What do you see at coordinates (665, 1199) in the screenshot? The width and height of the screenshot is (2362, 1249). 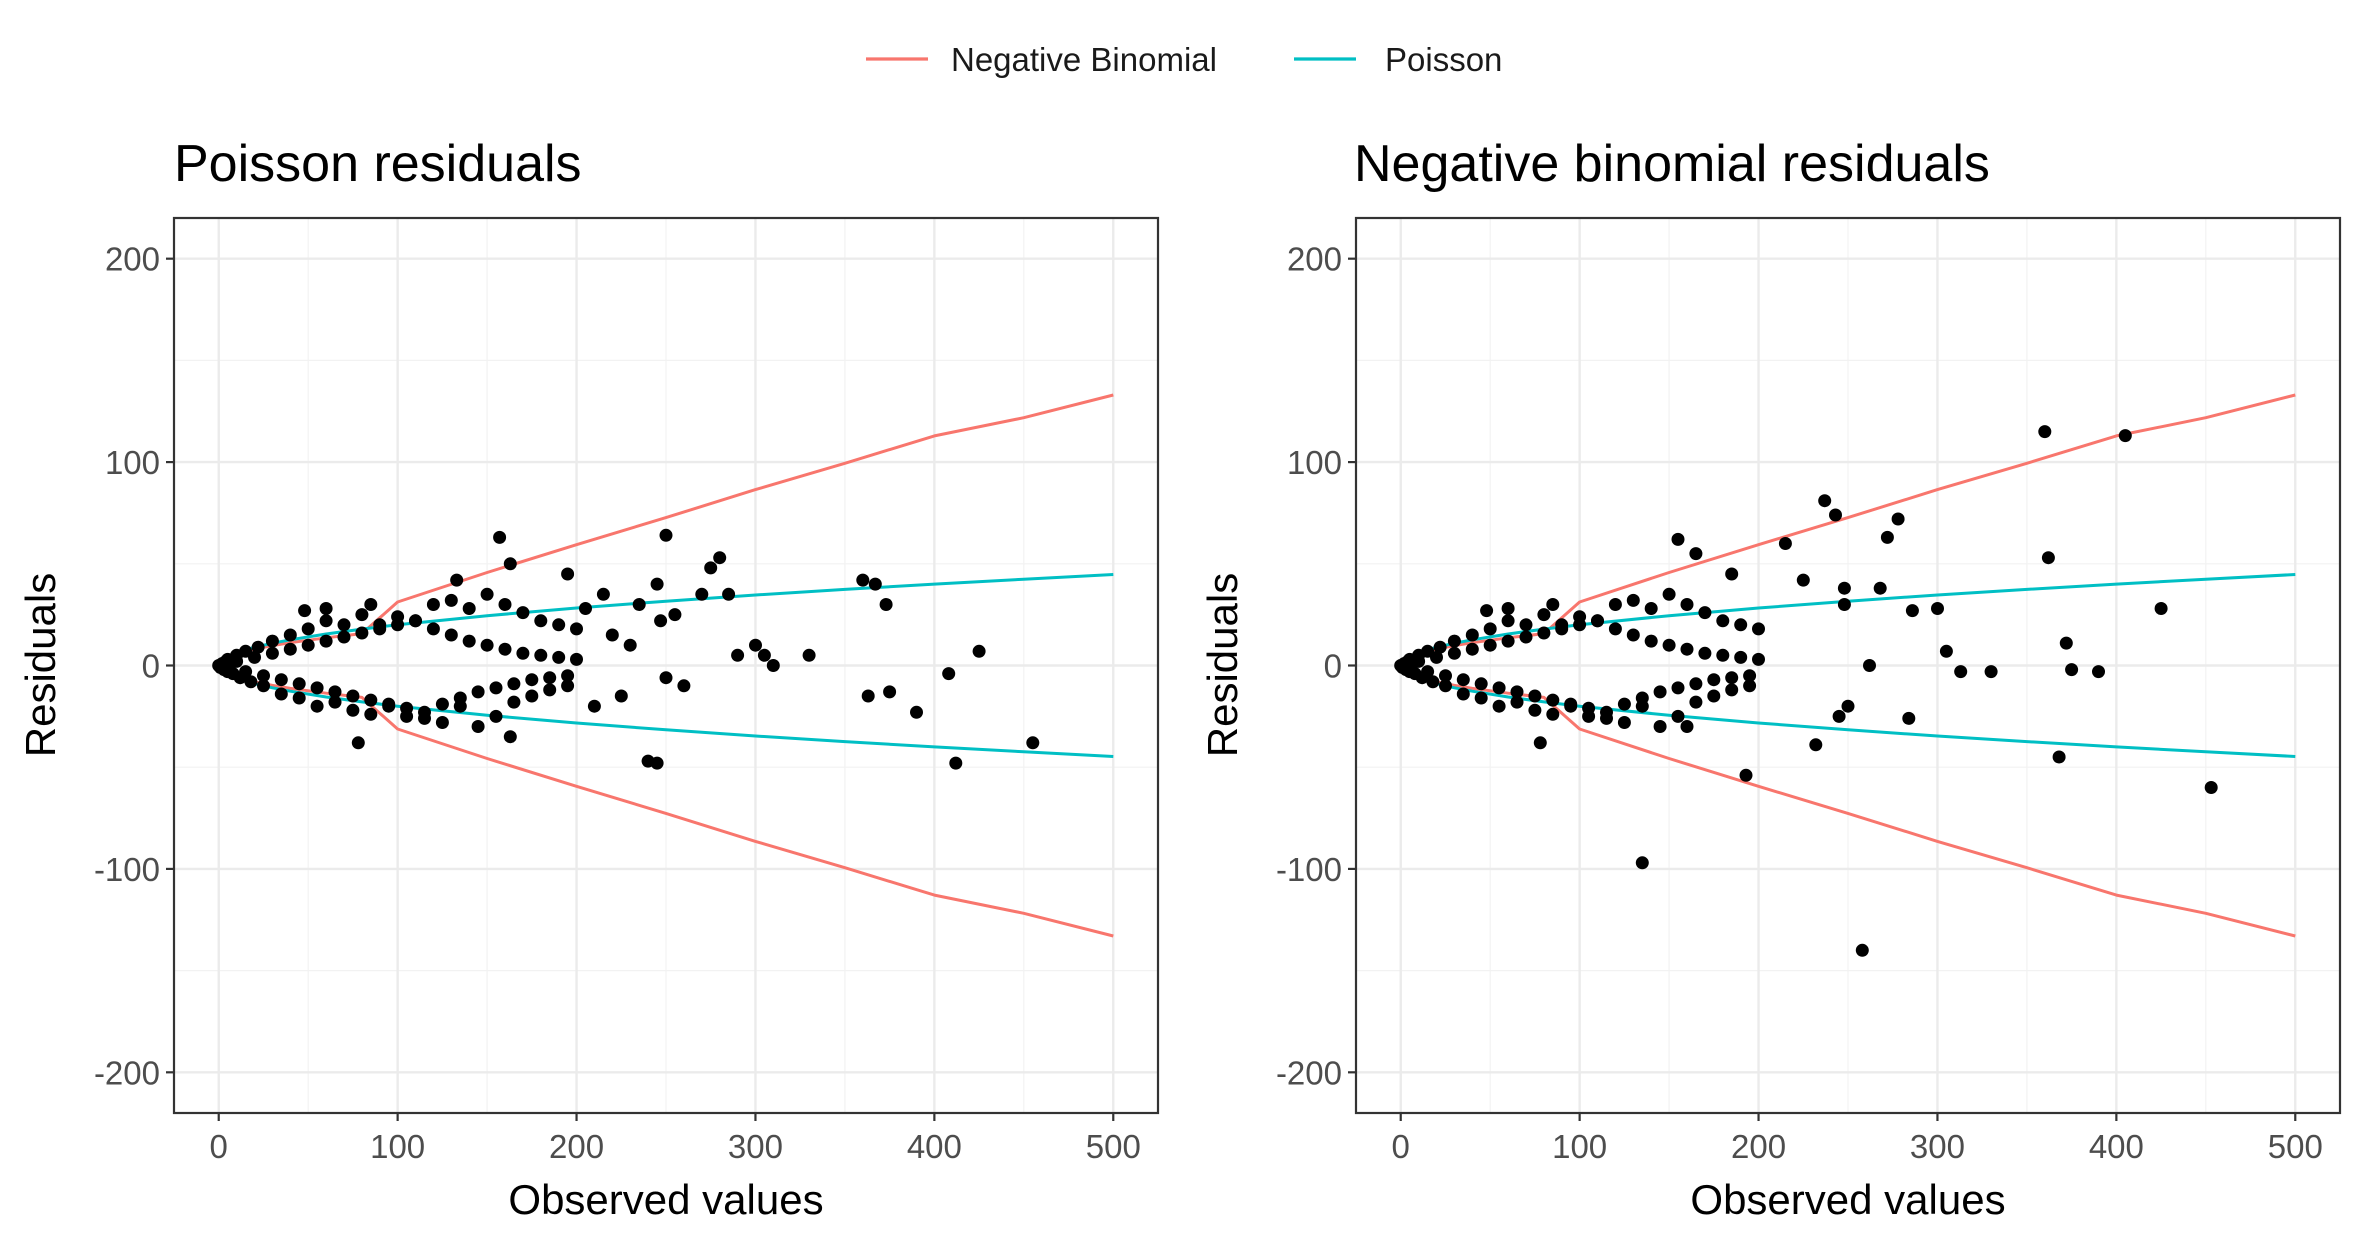 I see `x-axis-title-poisson: Observed values` at bounding box center [665, 1199].